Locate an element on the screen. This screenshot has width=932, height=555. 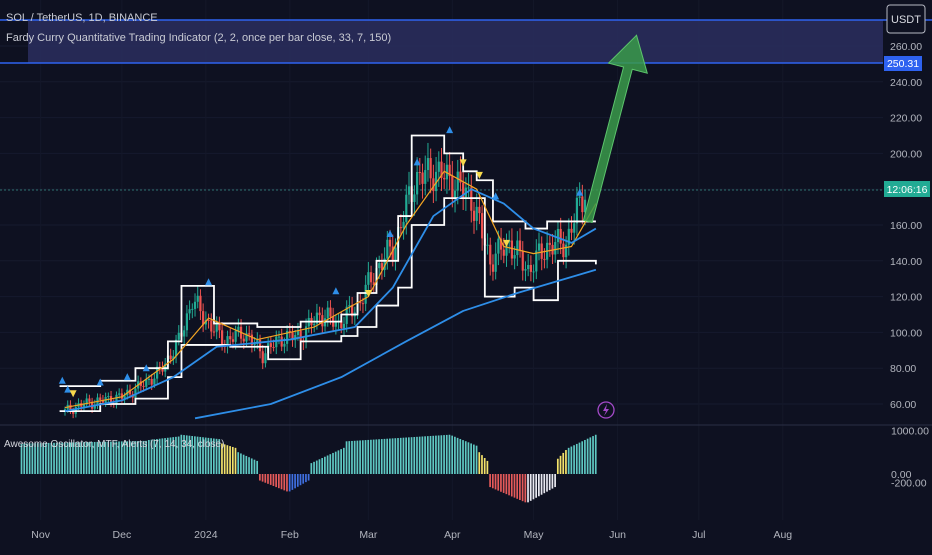
price-tick-label: 240.00 is located at coordinates (906, 83).